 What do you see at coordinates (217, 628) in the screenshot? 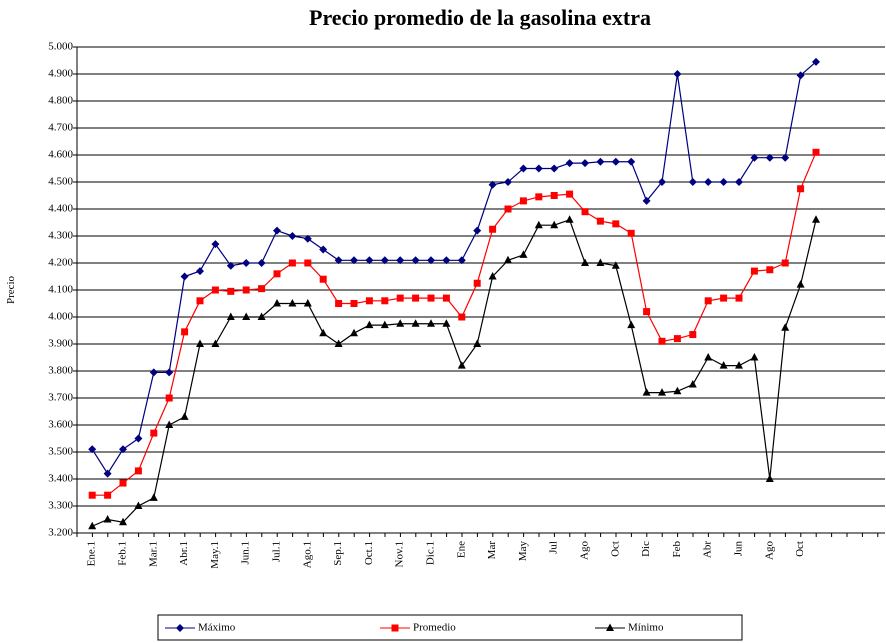
I see `legend-label: Máximo` at bounding box center [217, 628].